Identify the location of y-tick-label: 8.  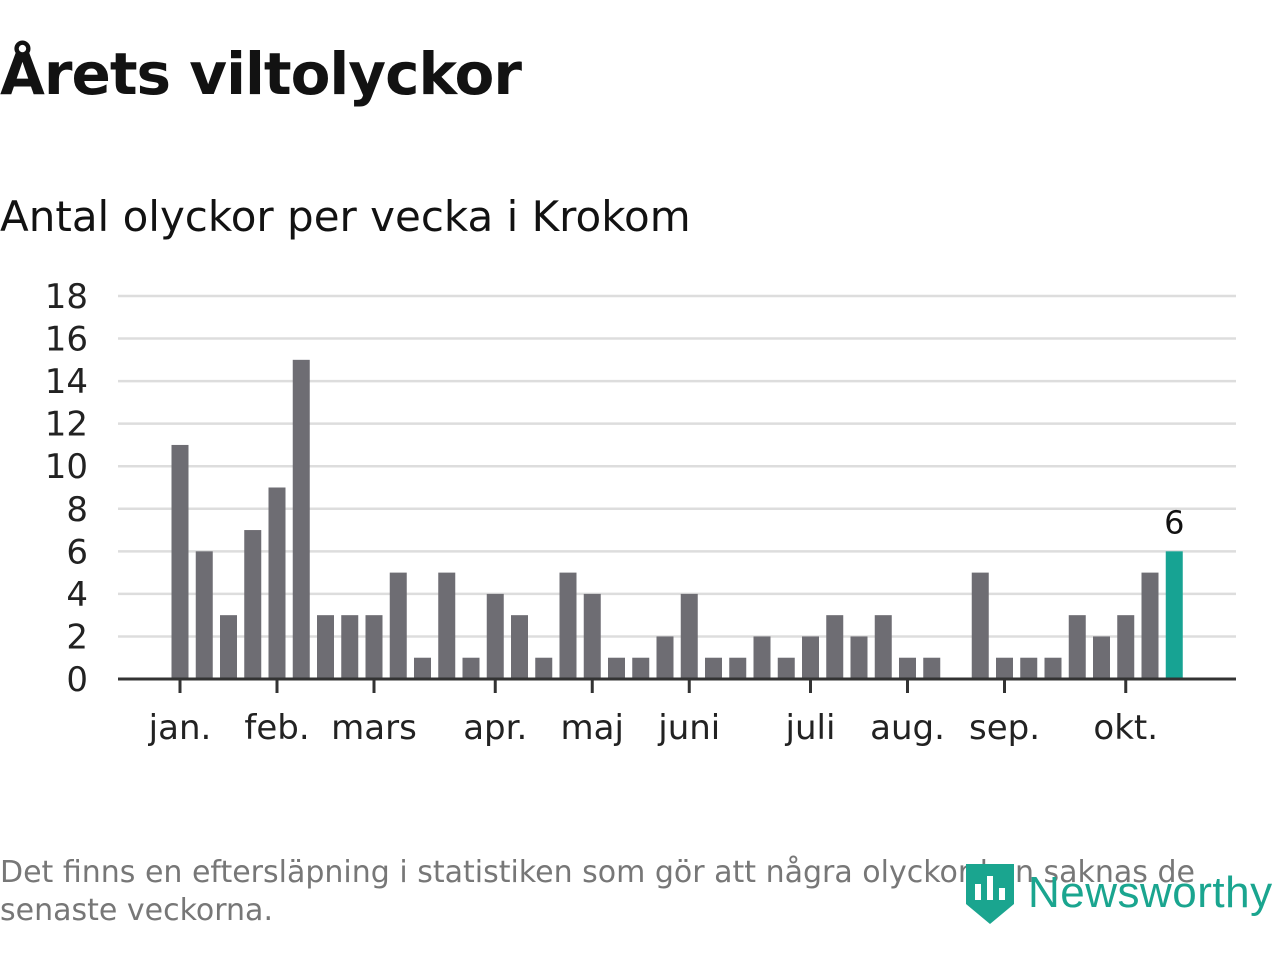
(77, 510).